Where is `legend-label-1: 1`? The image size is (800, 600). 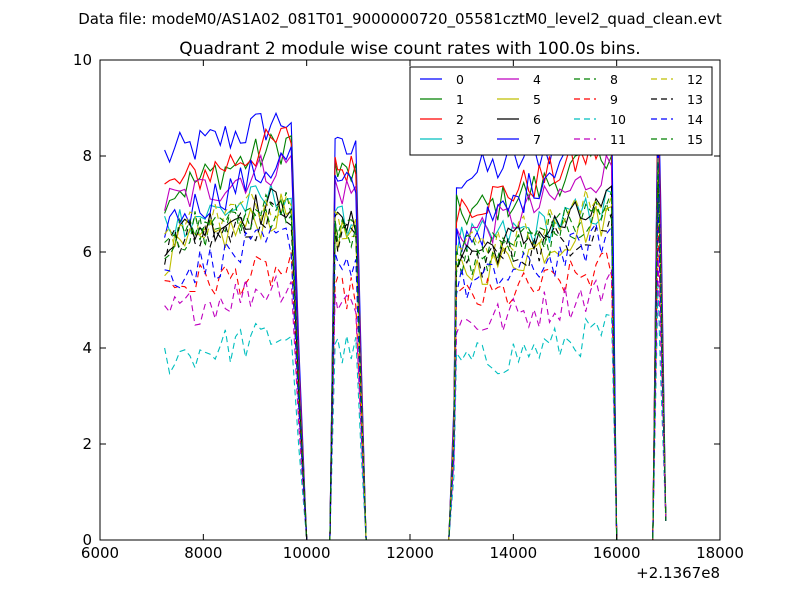
legend-label-1: 1 is located at coordinates (460, 99).